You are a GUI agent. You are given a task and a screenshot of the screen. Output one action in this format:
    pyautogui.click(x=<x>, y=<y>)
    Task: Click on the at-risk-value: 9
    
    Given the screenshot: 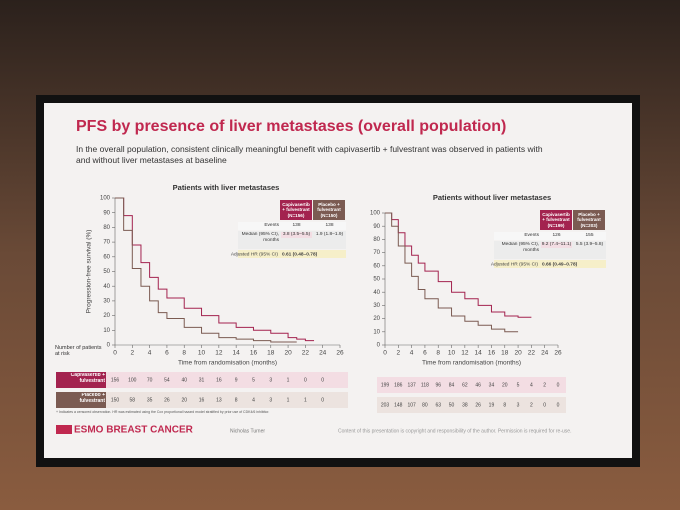 What is the action you would take?
    pyautogui.click(x=236, y=380)
    